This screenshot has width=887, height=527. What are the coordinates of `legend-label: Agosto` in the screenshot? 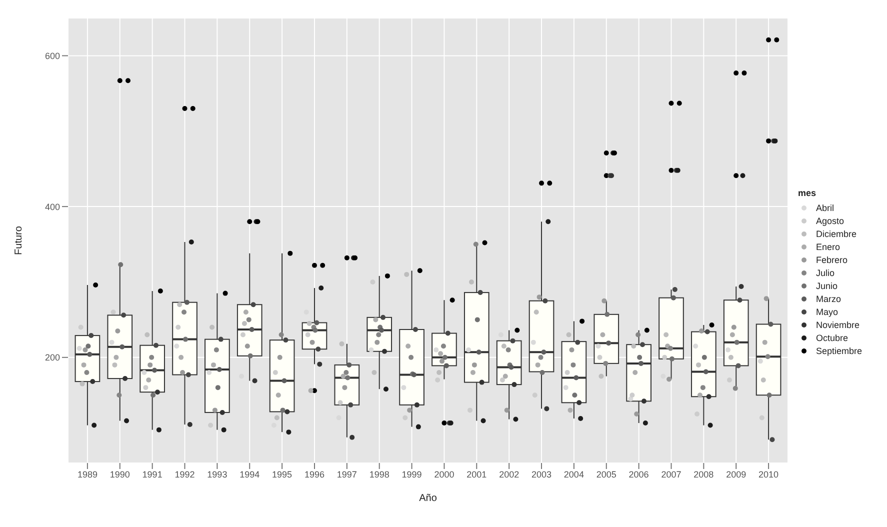 It's located at (830, 221).